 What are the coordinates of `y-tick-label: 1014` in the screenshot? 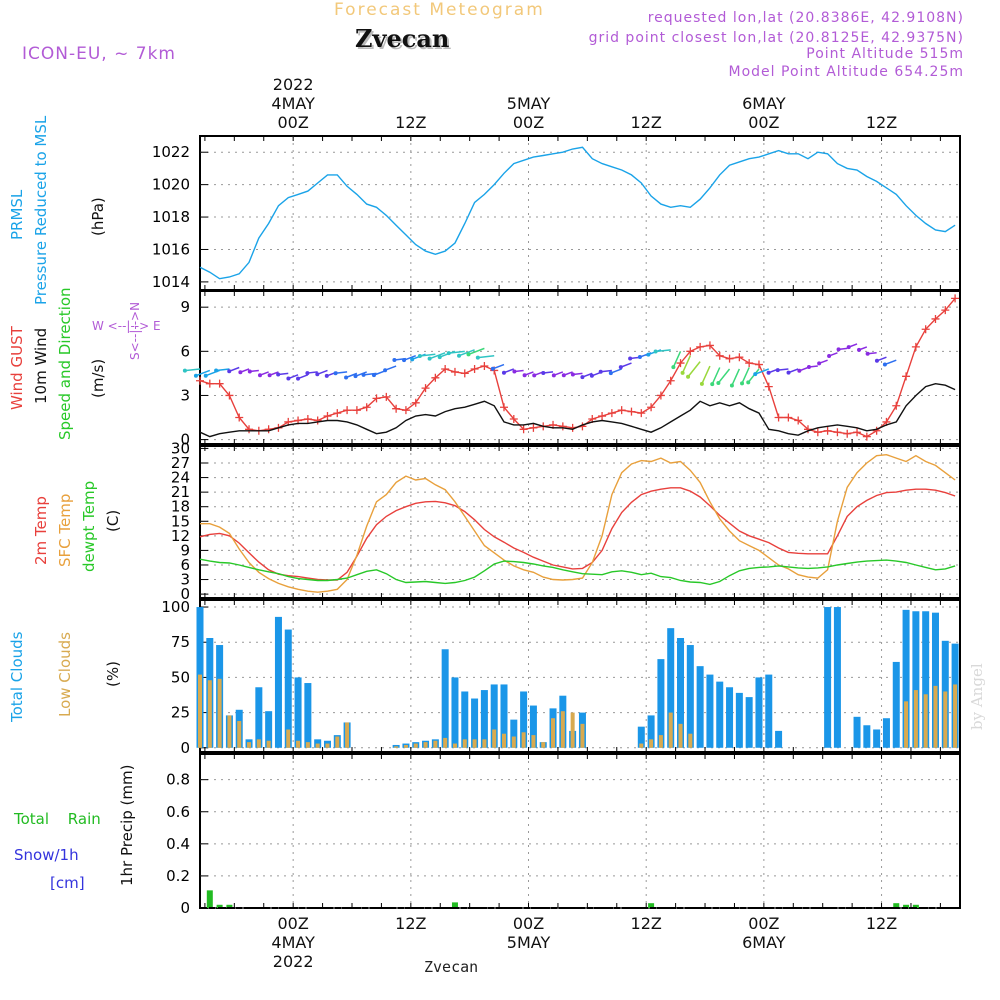 It's located at (171, 282).